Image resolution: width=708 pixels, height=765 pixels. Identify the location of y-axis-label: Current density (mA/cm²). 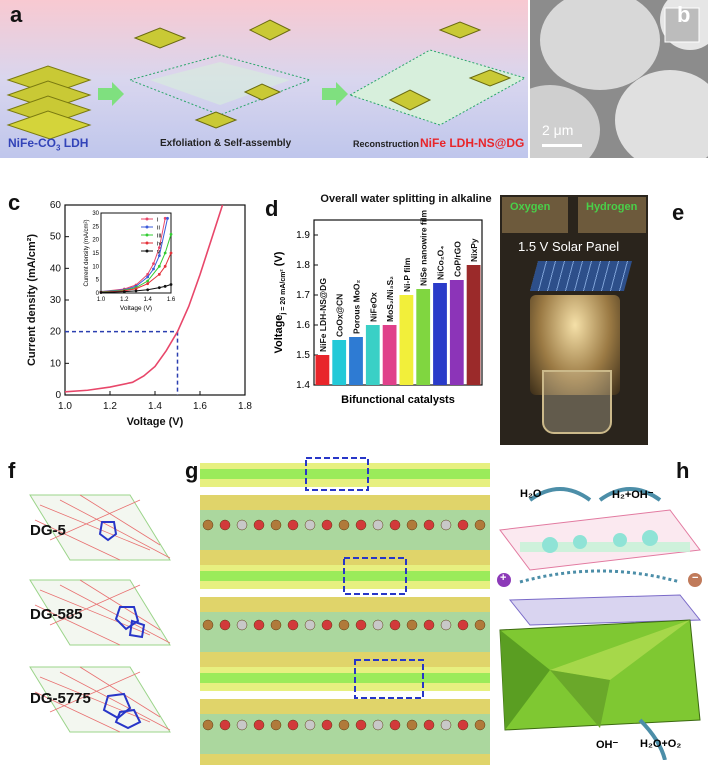
(32, 300).